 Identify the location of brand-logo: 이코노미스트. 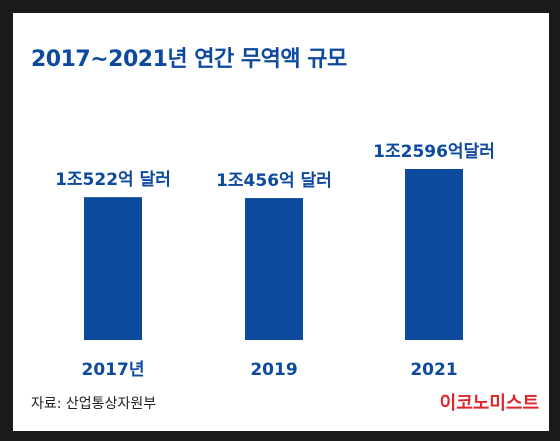
(489, 403).